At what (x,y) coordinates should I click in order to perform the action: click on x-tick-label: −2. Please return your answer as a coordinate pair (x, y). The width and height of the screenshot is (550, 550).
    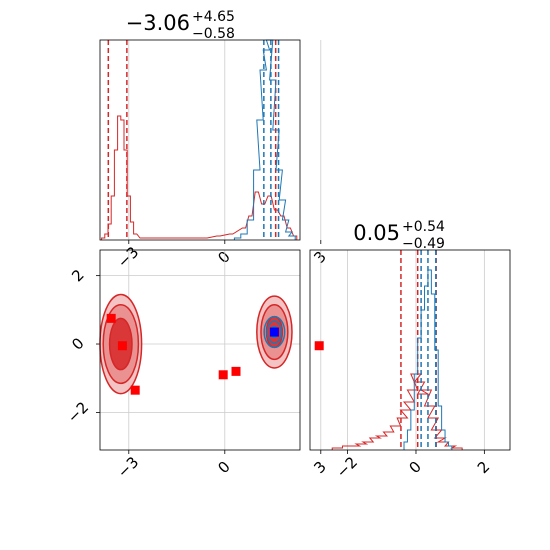
    Looking at the image, I should click on (347, 467).